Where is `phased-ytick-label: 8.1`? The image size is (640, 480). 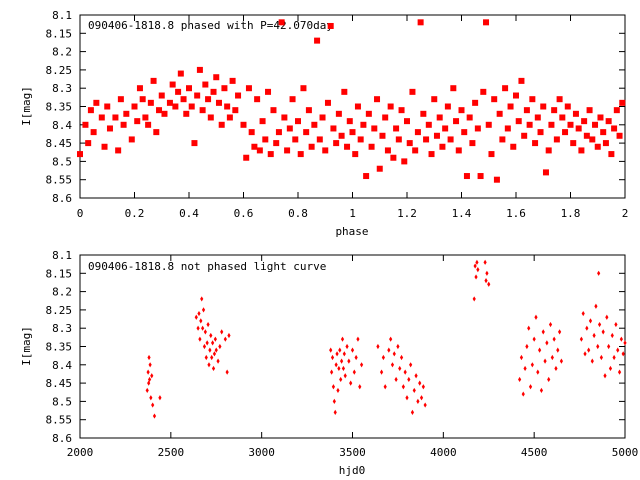
phased-ytick-label: 8.1 is located at coordinates (62, 15).